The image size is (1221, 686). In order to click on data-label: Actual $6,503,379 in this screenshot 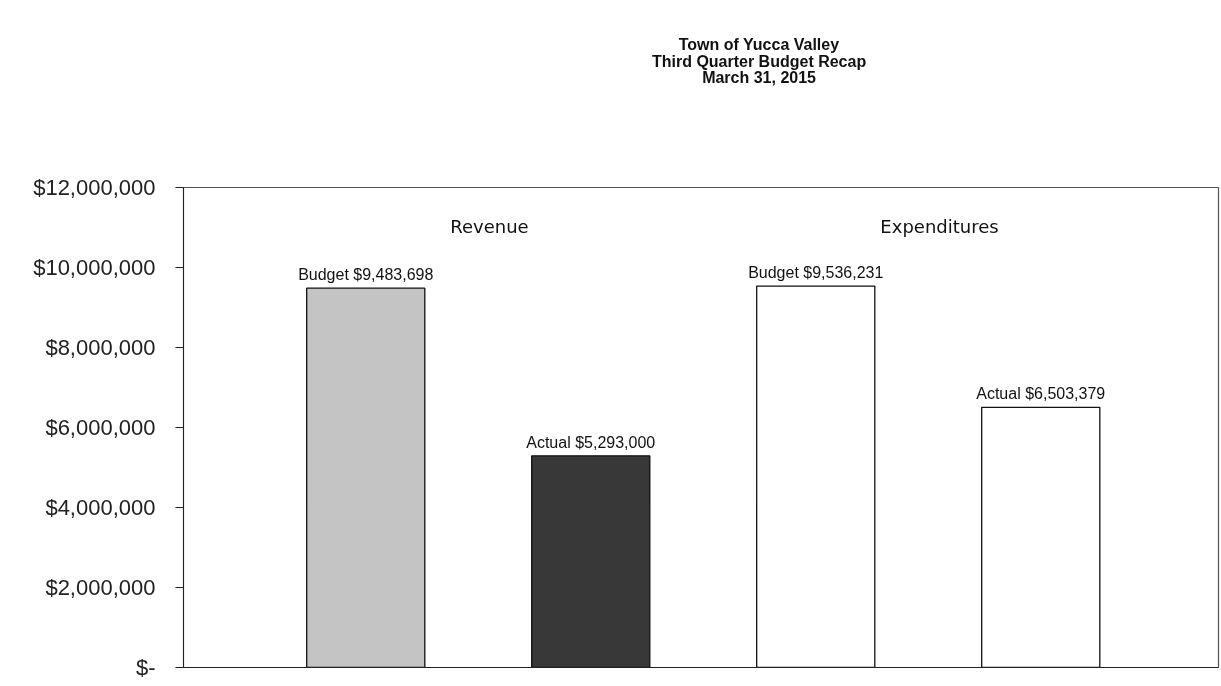, I will do `click(1041, 394)`.